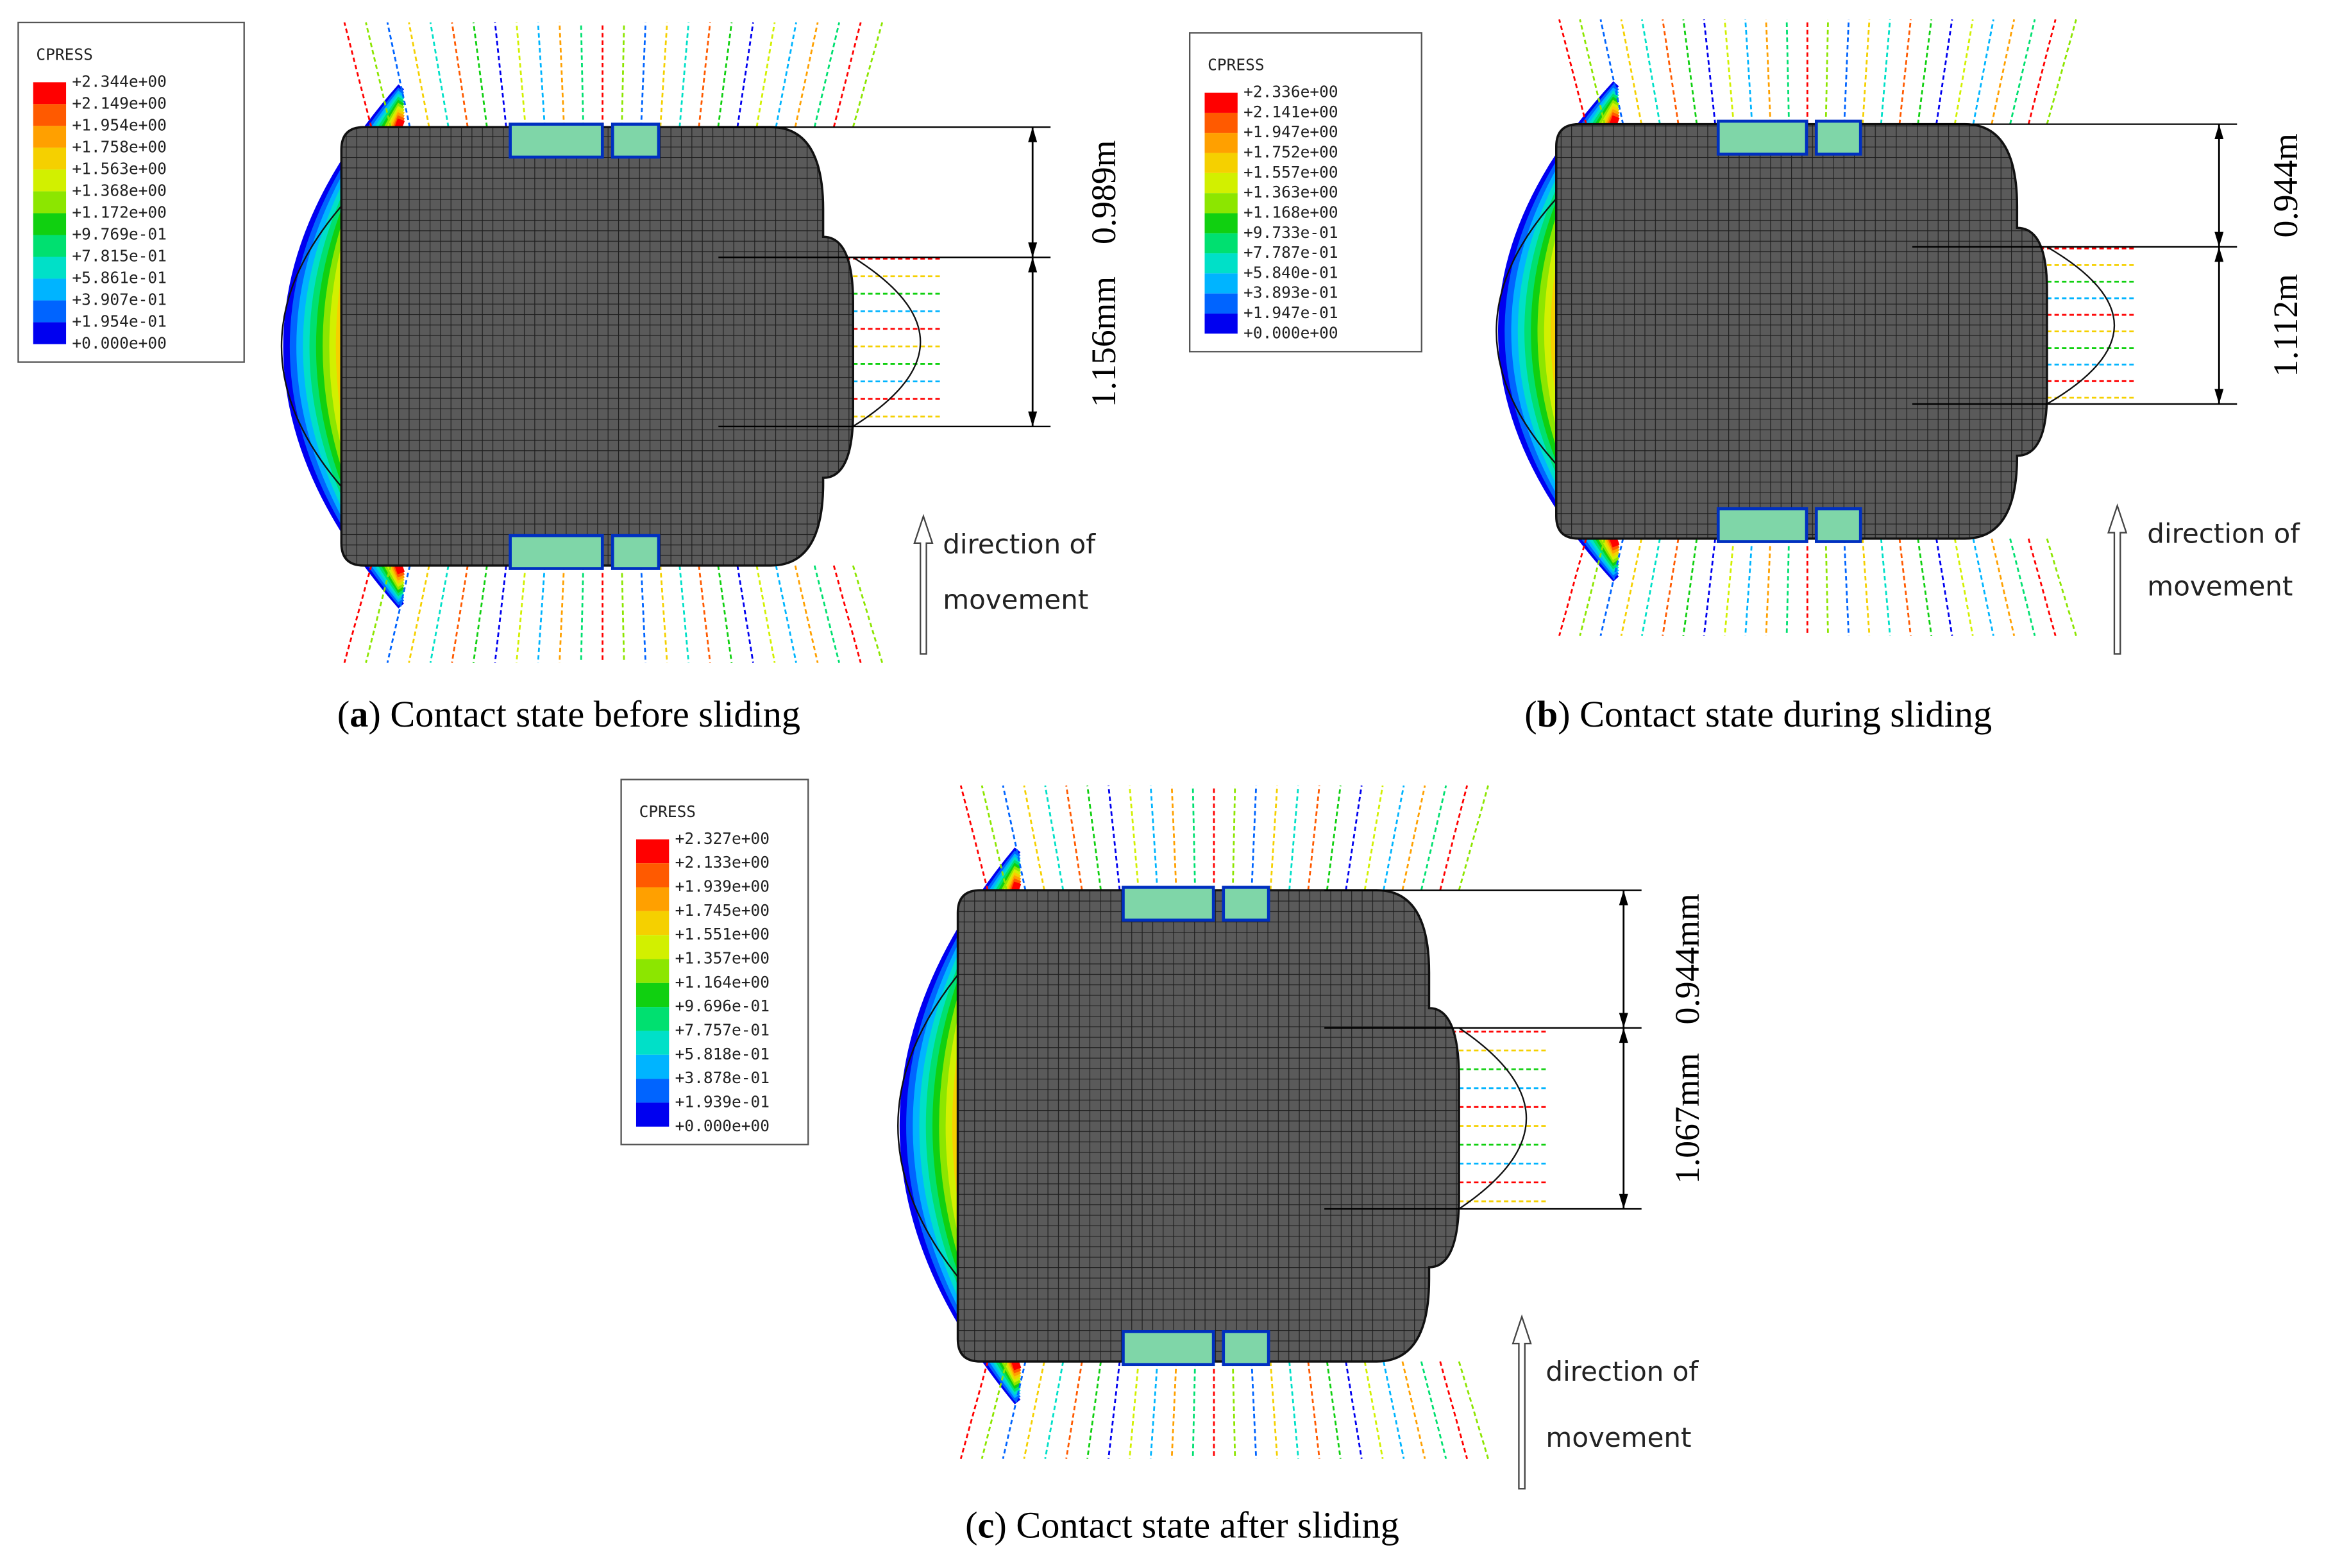  I want to click on legend-label: +1.947e+00, so click(1291, 131).